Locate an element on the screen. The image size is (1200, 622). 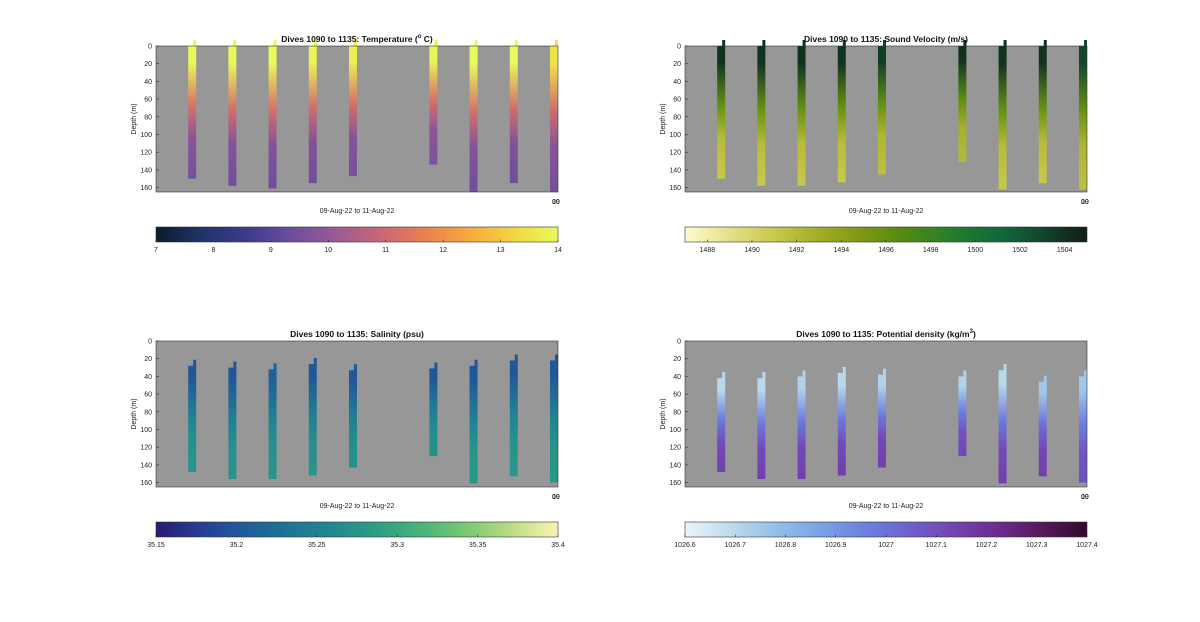
colorbar-tick-label: 1027.3 is located at coordinates (1037, 545).